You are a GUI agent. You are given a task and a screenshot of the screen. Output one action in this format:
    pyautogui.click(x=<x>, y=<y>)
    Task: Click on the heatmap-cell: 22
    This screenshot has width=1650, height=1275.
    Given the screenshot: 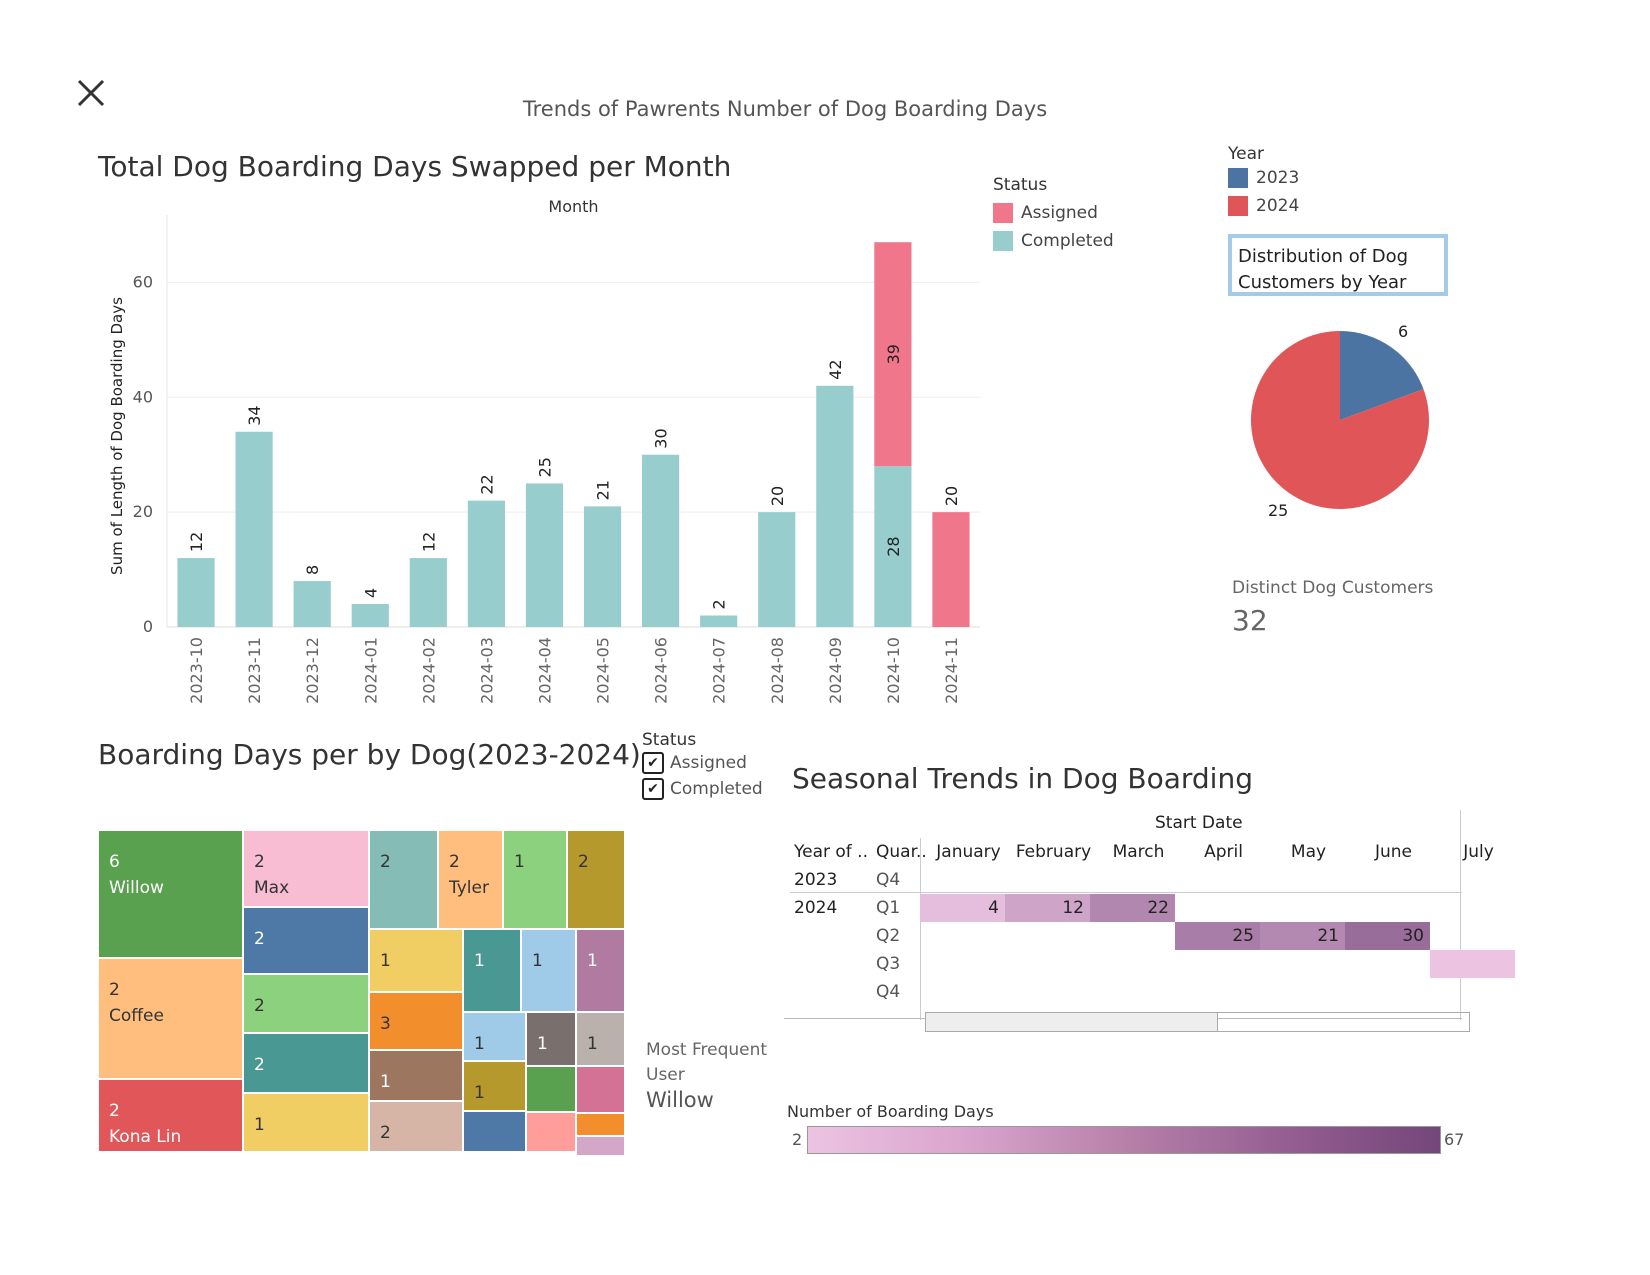 What is the action you would take?
    pyautogui.click(x=1132, y=908)
    